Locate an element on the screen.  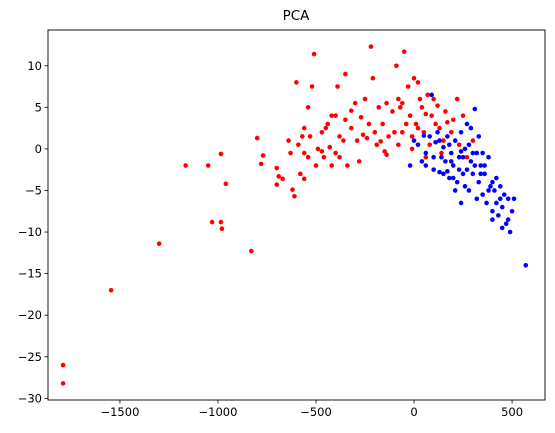
y-tick-label: −20 is located at coordinates (30, 315).